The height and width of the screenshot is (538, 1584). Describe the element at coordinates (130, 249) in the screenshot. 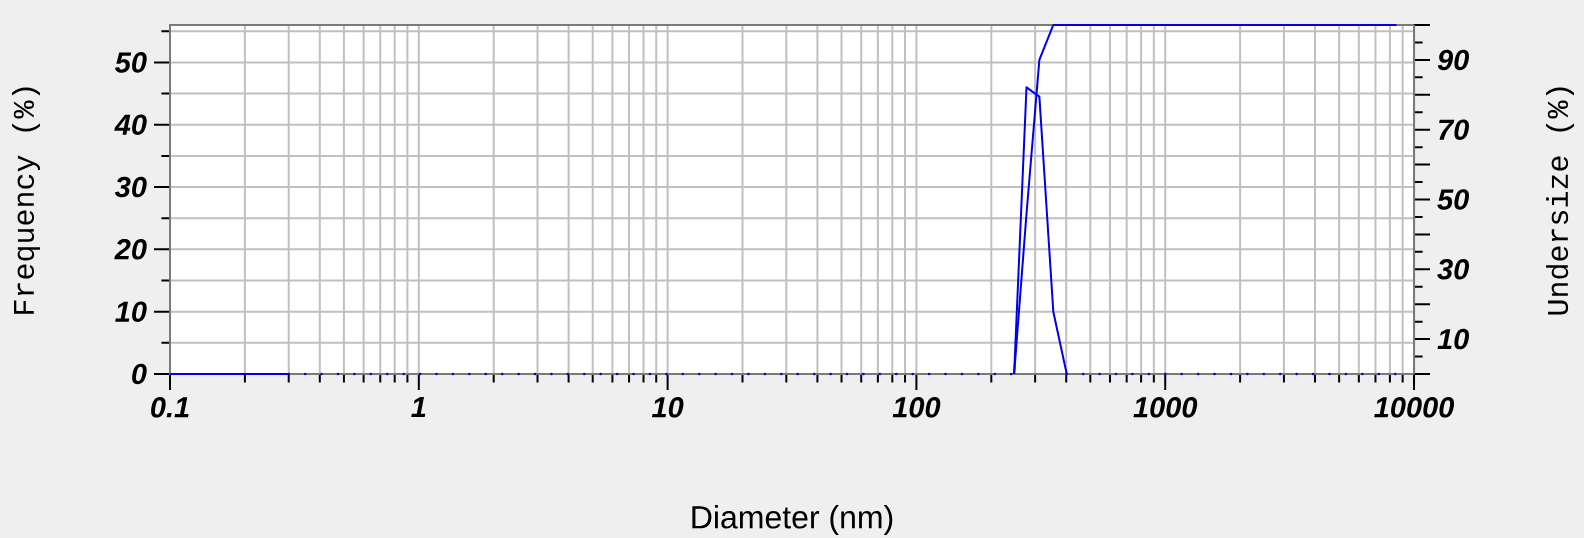

I see `y-tick-label: 20` at that location.